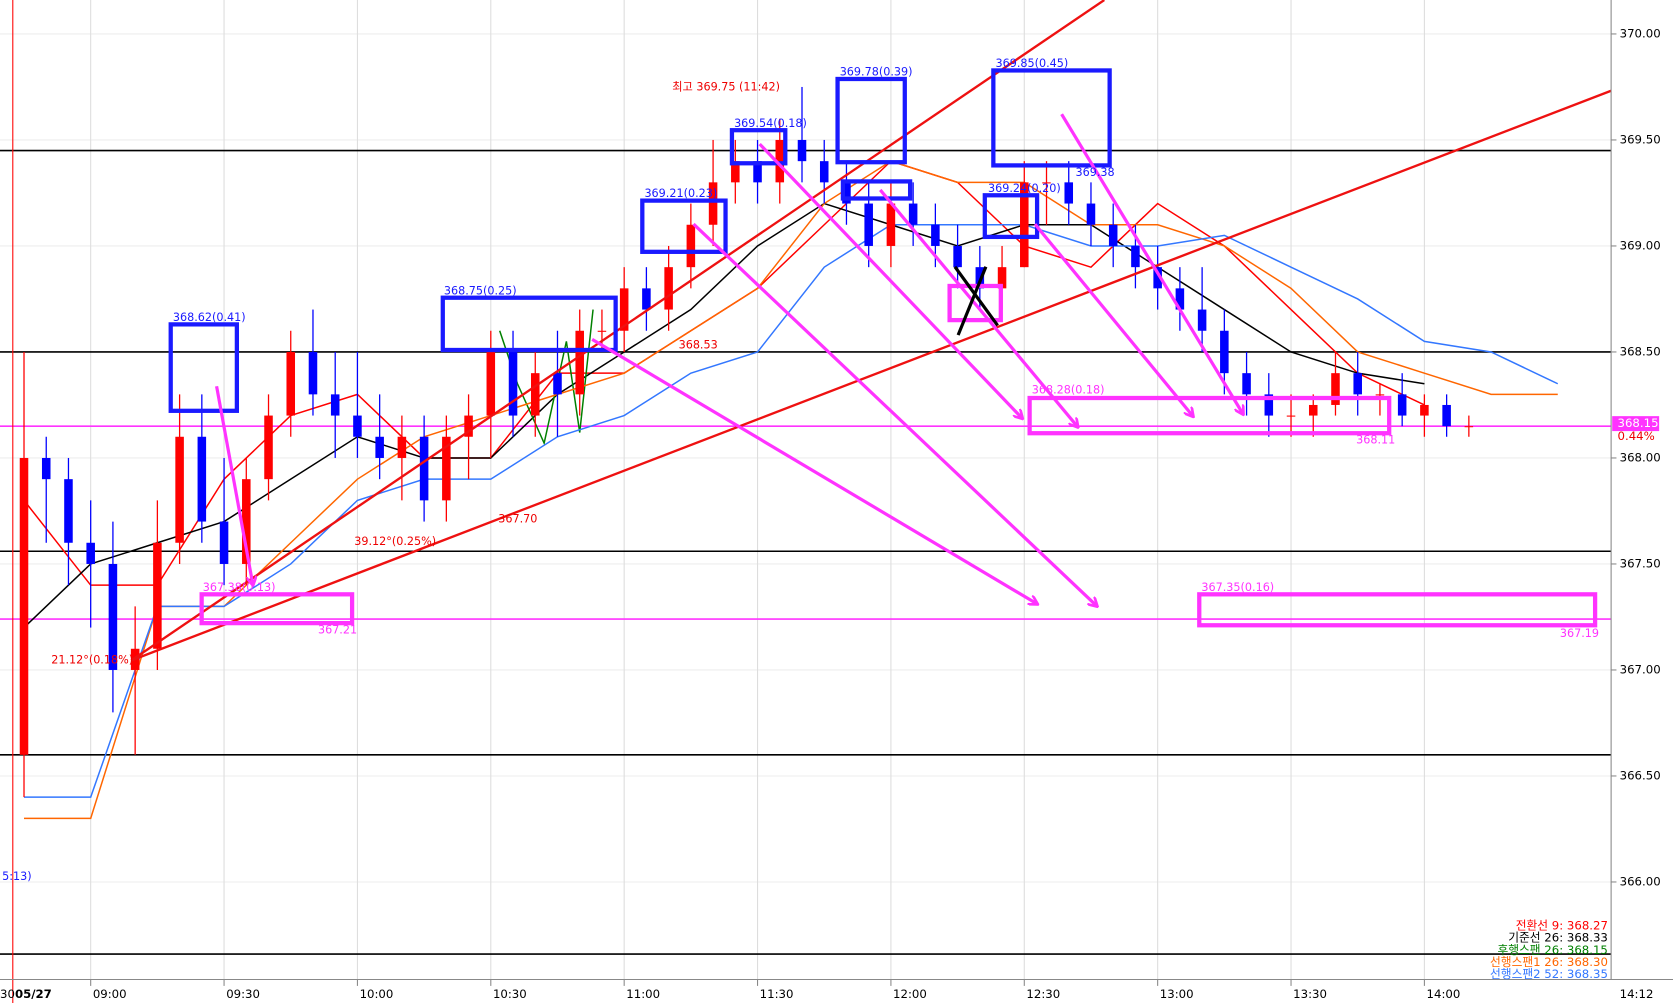  What do you see at coordinates (1640, 669) in the screenshot?
I see `y-tick-label: 367.00` at bounding box center [1640, 669].